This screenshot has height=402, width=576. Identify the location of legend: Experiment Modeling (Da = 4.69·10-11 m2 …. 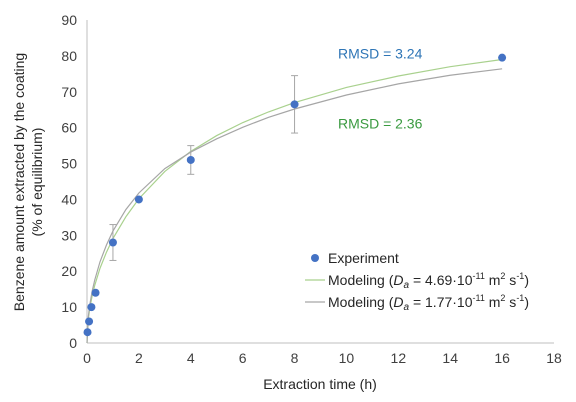
(417, 281).